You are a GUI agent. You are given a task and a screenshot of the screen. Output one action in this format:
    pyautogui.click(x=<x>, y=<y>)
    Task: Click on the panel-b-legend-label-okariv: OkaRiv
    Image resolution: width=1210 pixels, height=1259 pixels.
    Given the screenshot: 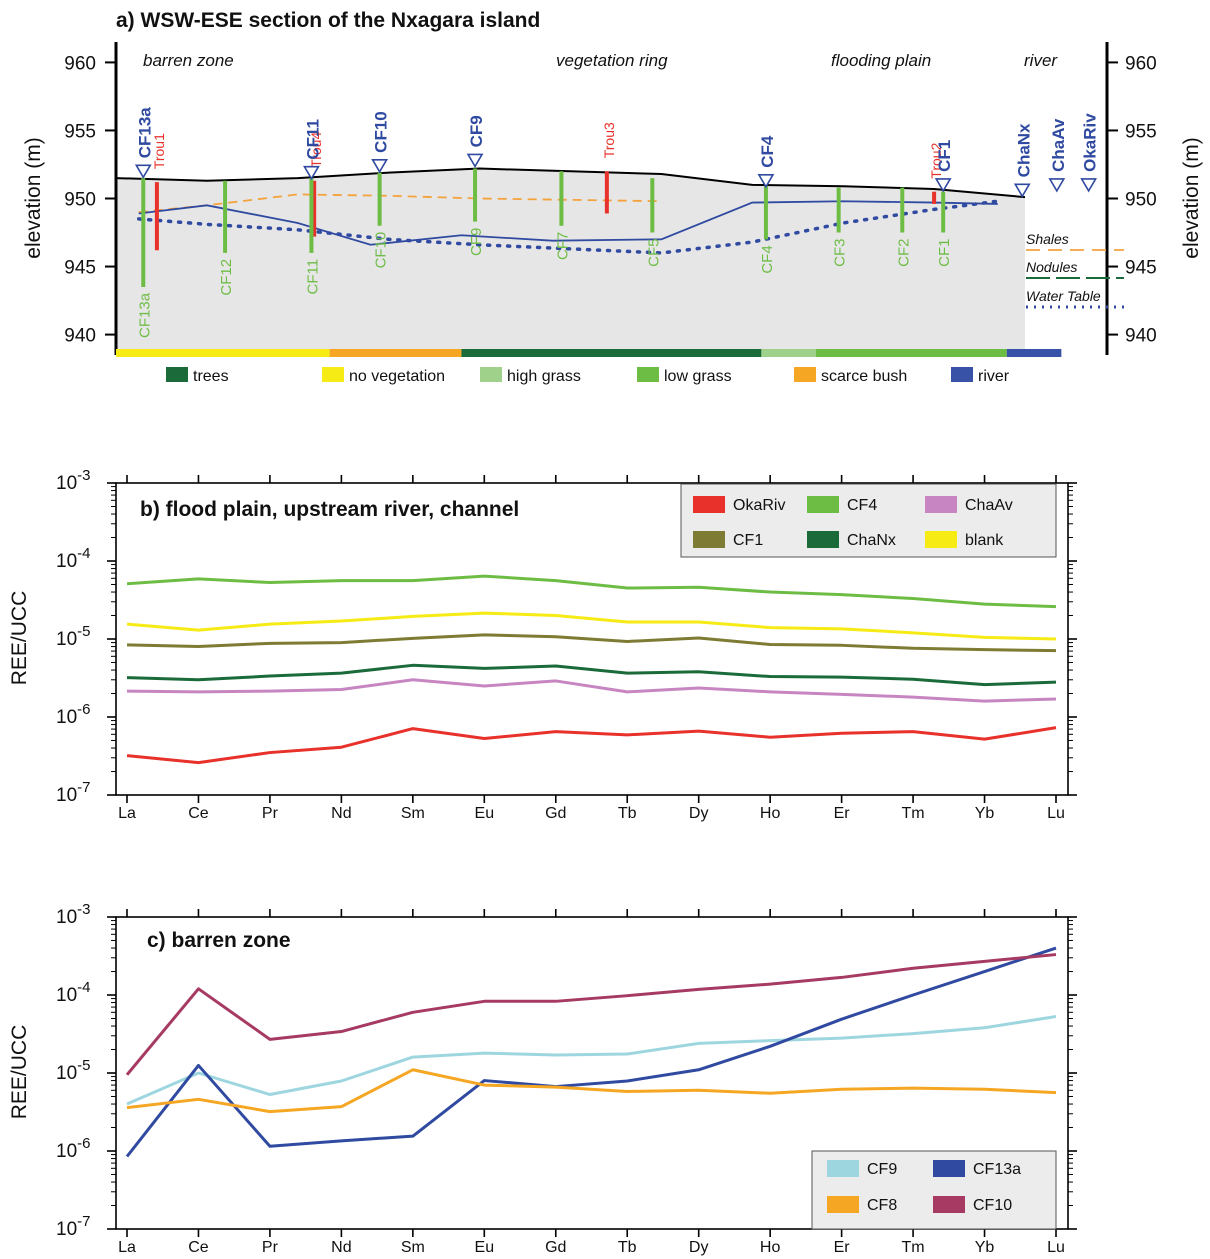 What is the action you would take?
    pyautogui.click(x=759, y=505)
    